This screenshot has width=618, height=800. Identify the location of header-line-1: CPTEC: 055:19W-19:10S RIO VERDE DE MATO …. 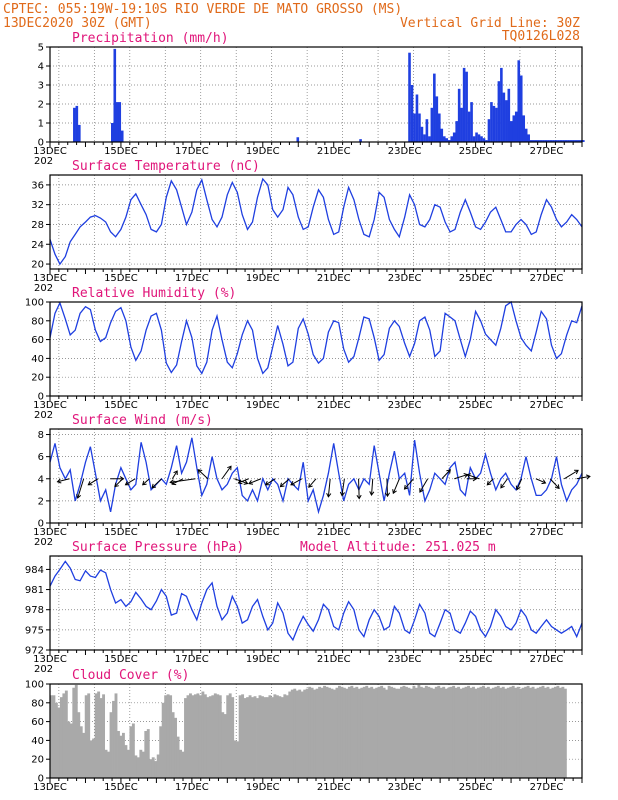
(202, 9).